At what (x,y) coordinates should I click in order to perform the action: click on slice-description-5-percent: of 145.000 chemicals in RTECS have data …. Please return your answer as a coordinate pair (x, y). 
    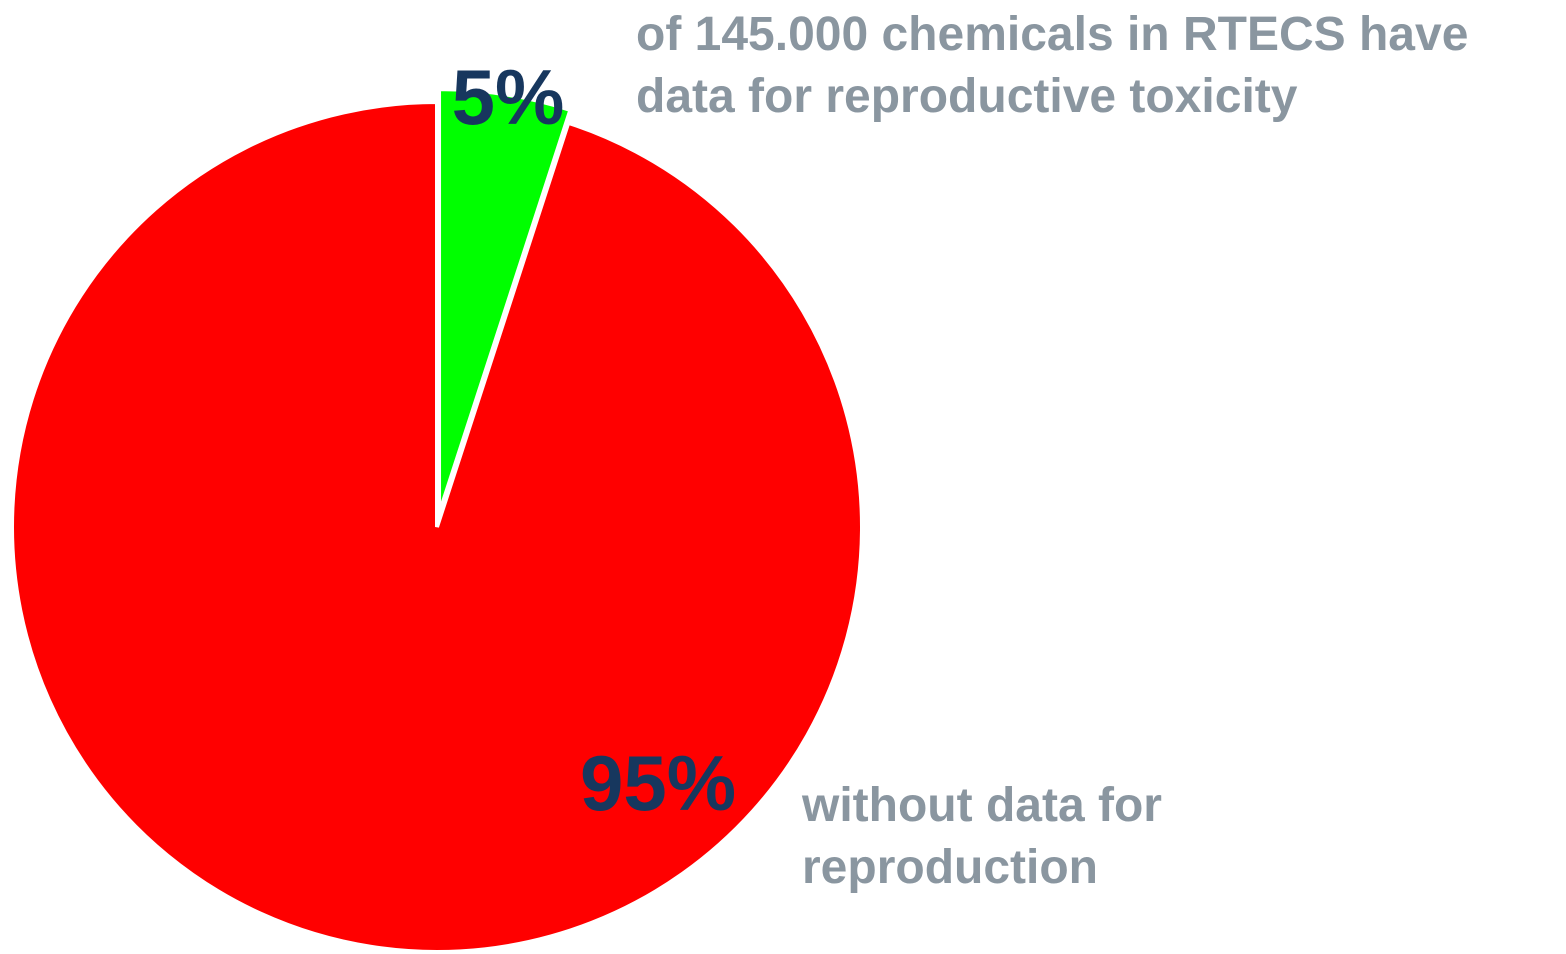
    Looking at the image, I should click on (1052, 66).